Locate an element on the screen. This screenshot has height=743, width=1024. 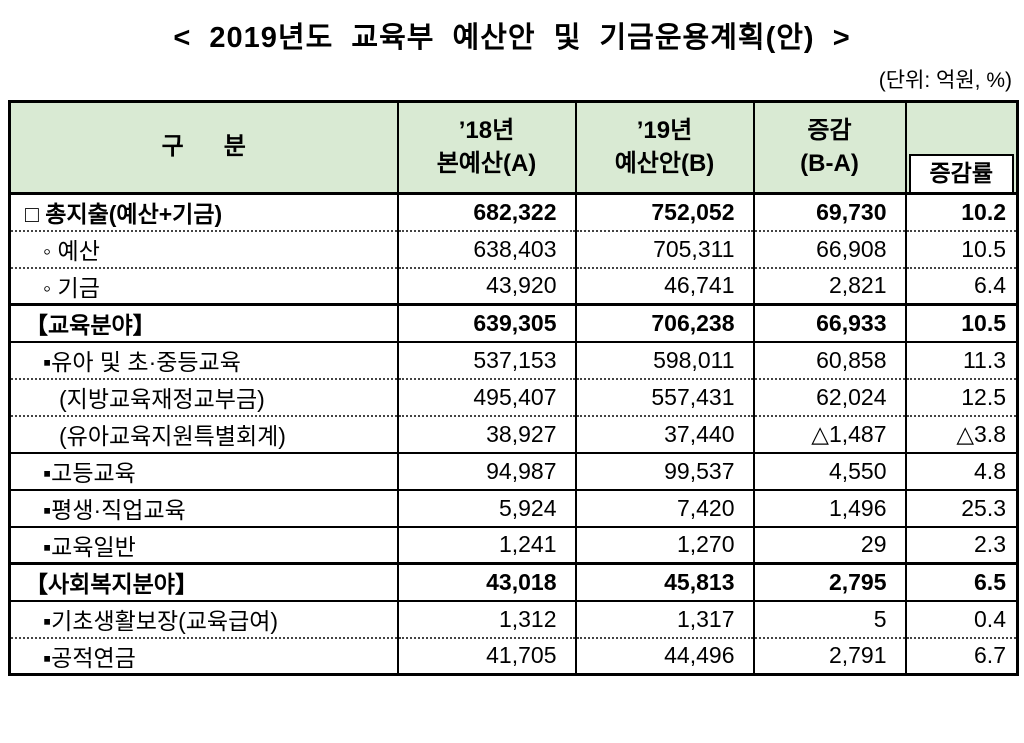
row-value-rate: 2.3 is located at coordinates (961, 544).